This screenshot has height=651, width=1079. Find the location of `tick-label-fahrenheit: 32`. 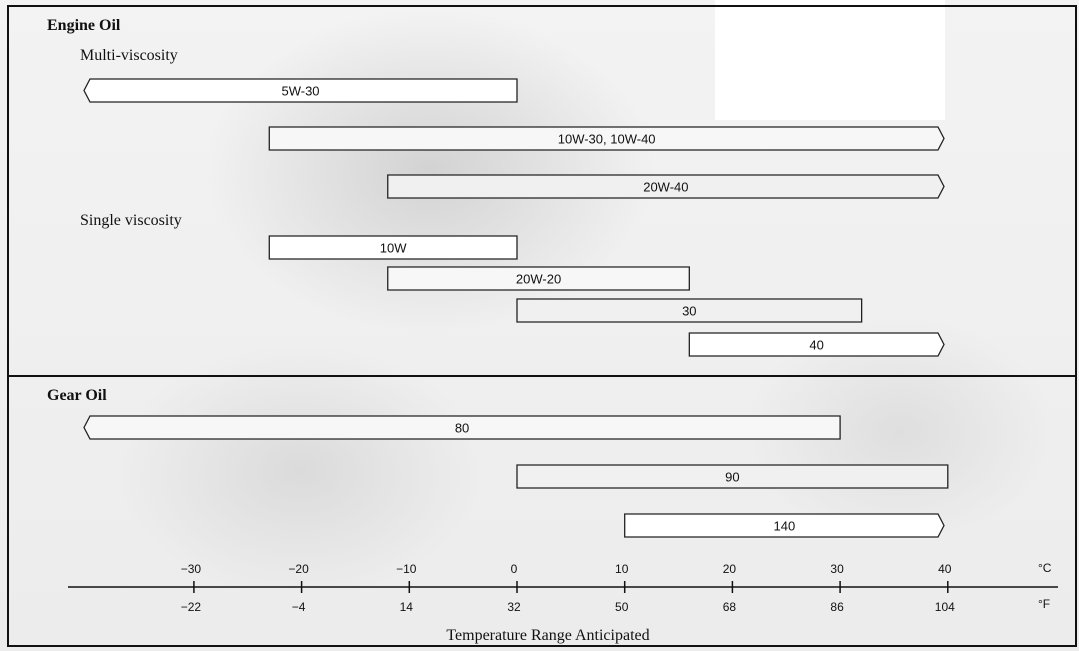

tick-label-fahrenheit: 32 is located at coordinates (514, 607).